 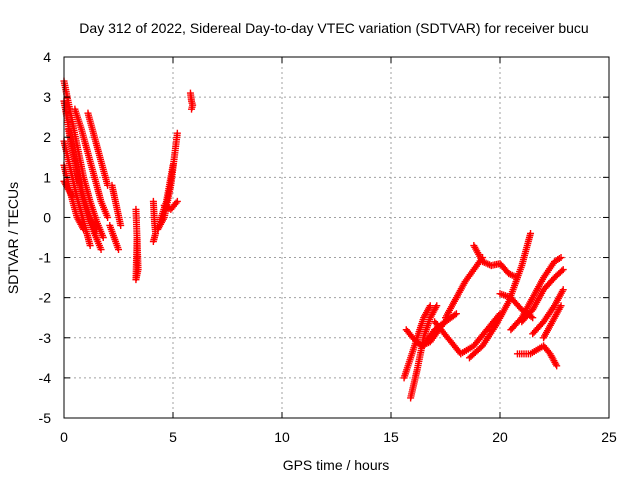 I want to click on x-tick-label: 25, so click(x=609, y=437).